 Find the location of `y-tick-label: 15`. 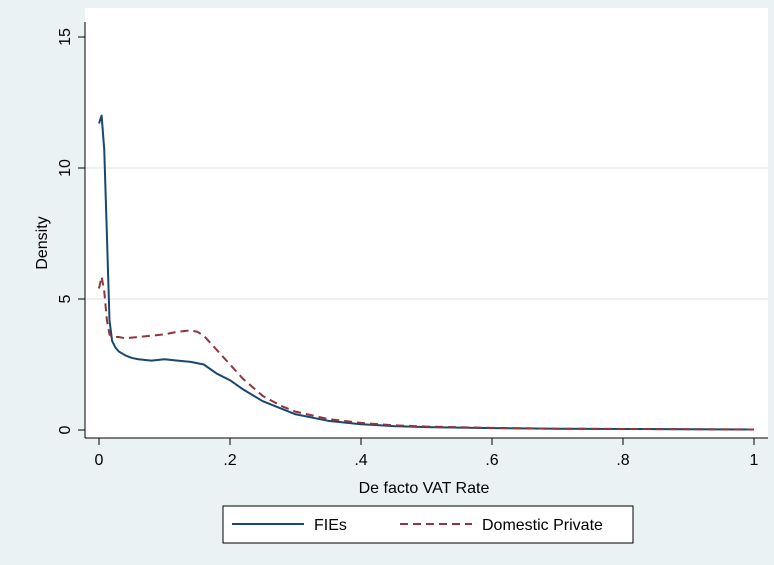

y-tick-label: 15 is located at coordinates (65, 37).